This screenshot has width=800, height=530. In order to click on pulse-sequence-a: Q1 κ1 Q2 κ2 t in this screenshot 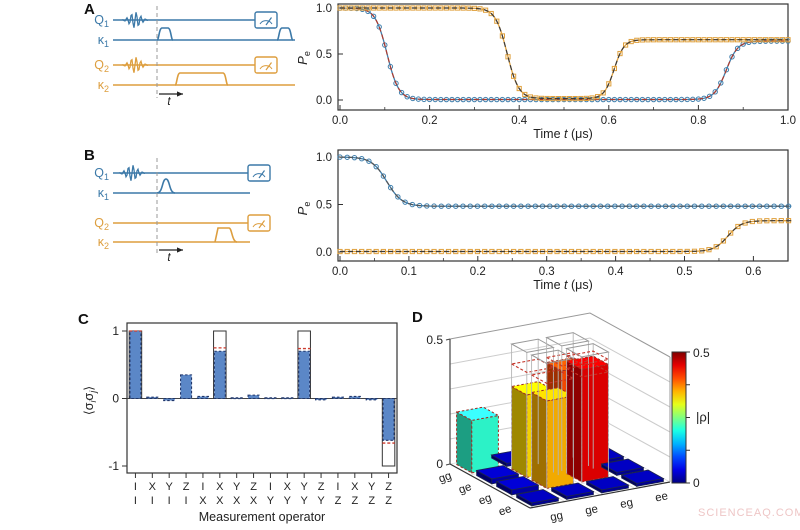, I will do `click(194, 57)`.